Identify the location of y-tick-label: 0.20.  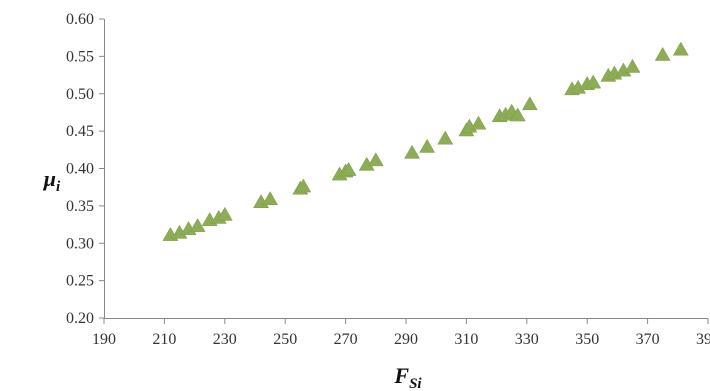
(80, 318).